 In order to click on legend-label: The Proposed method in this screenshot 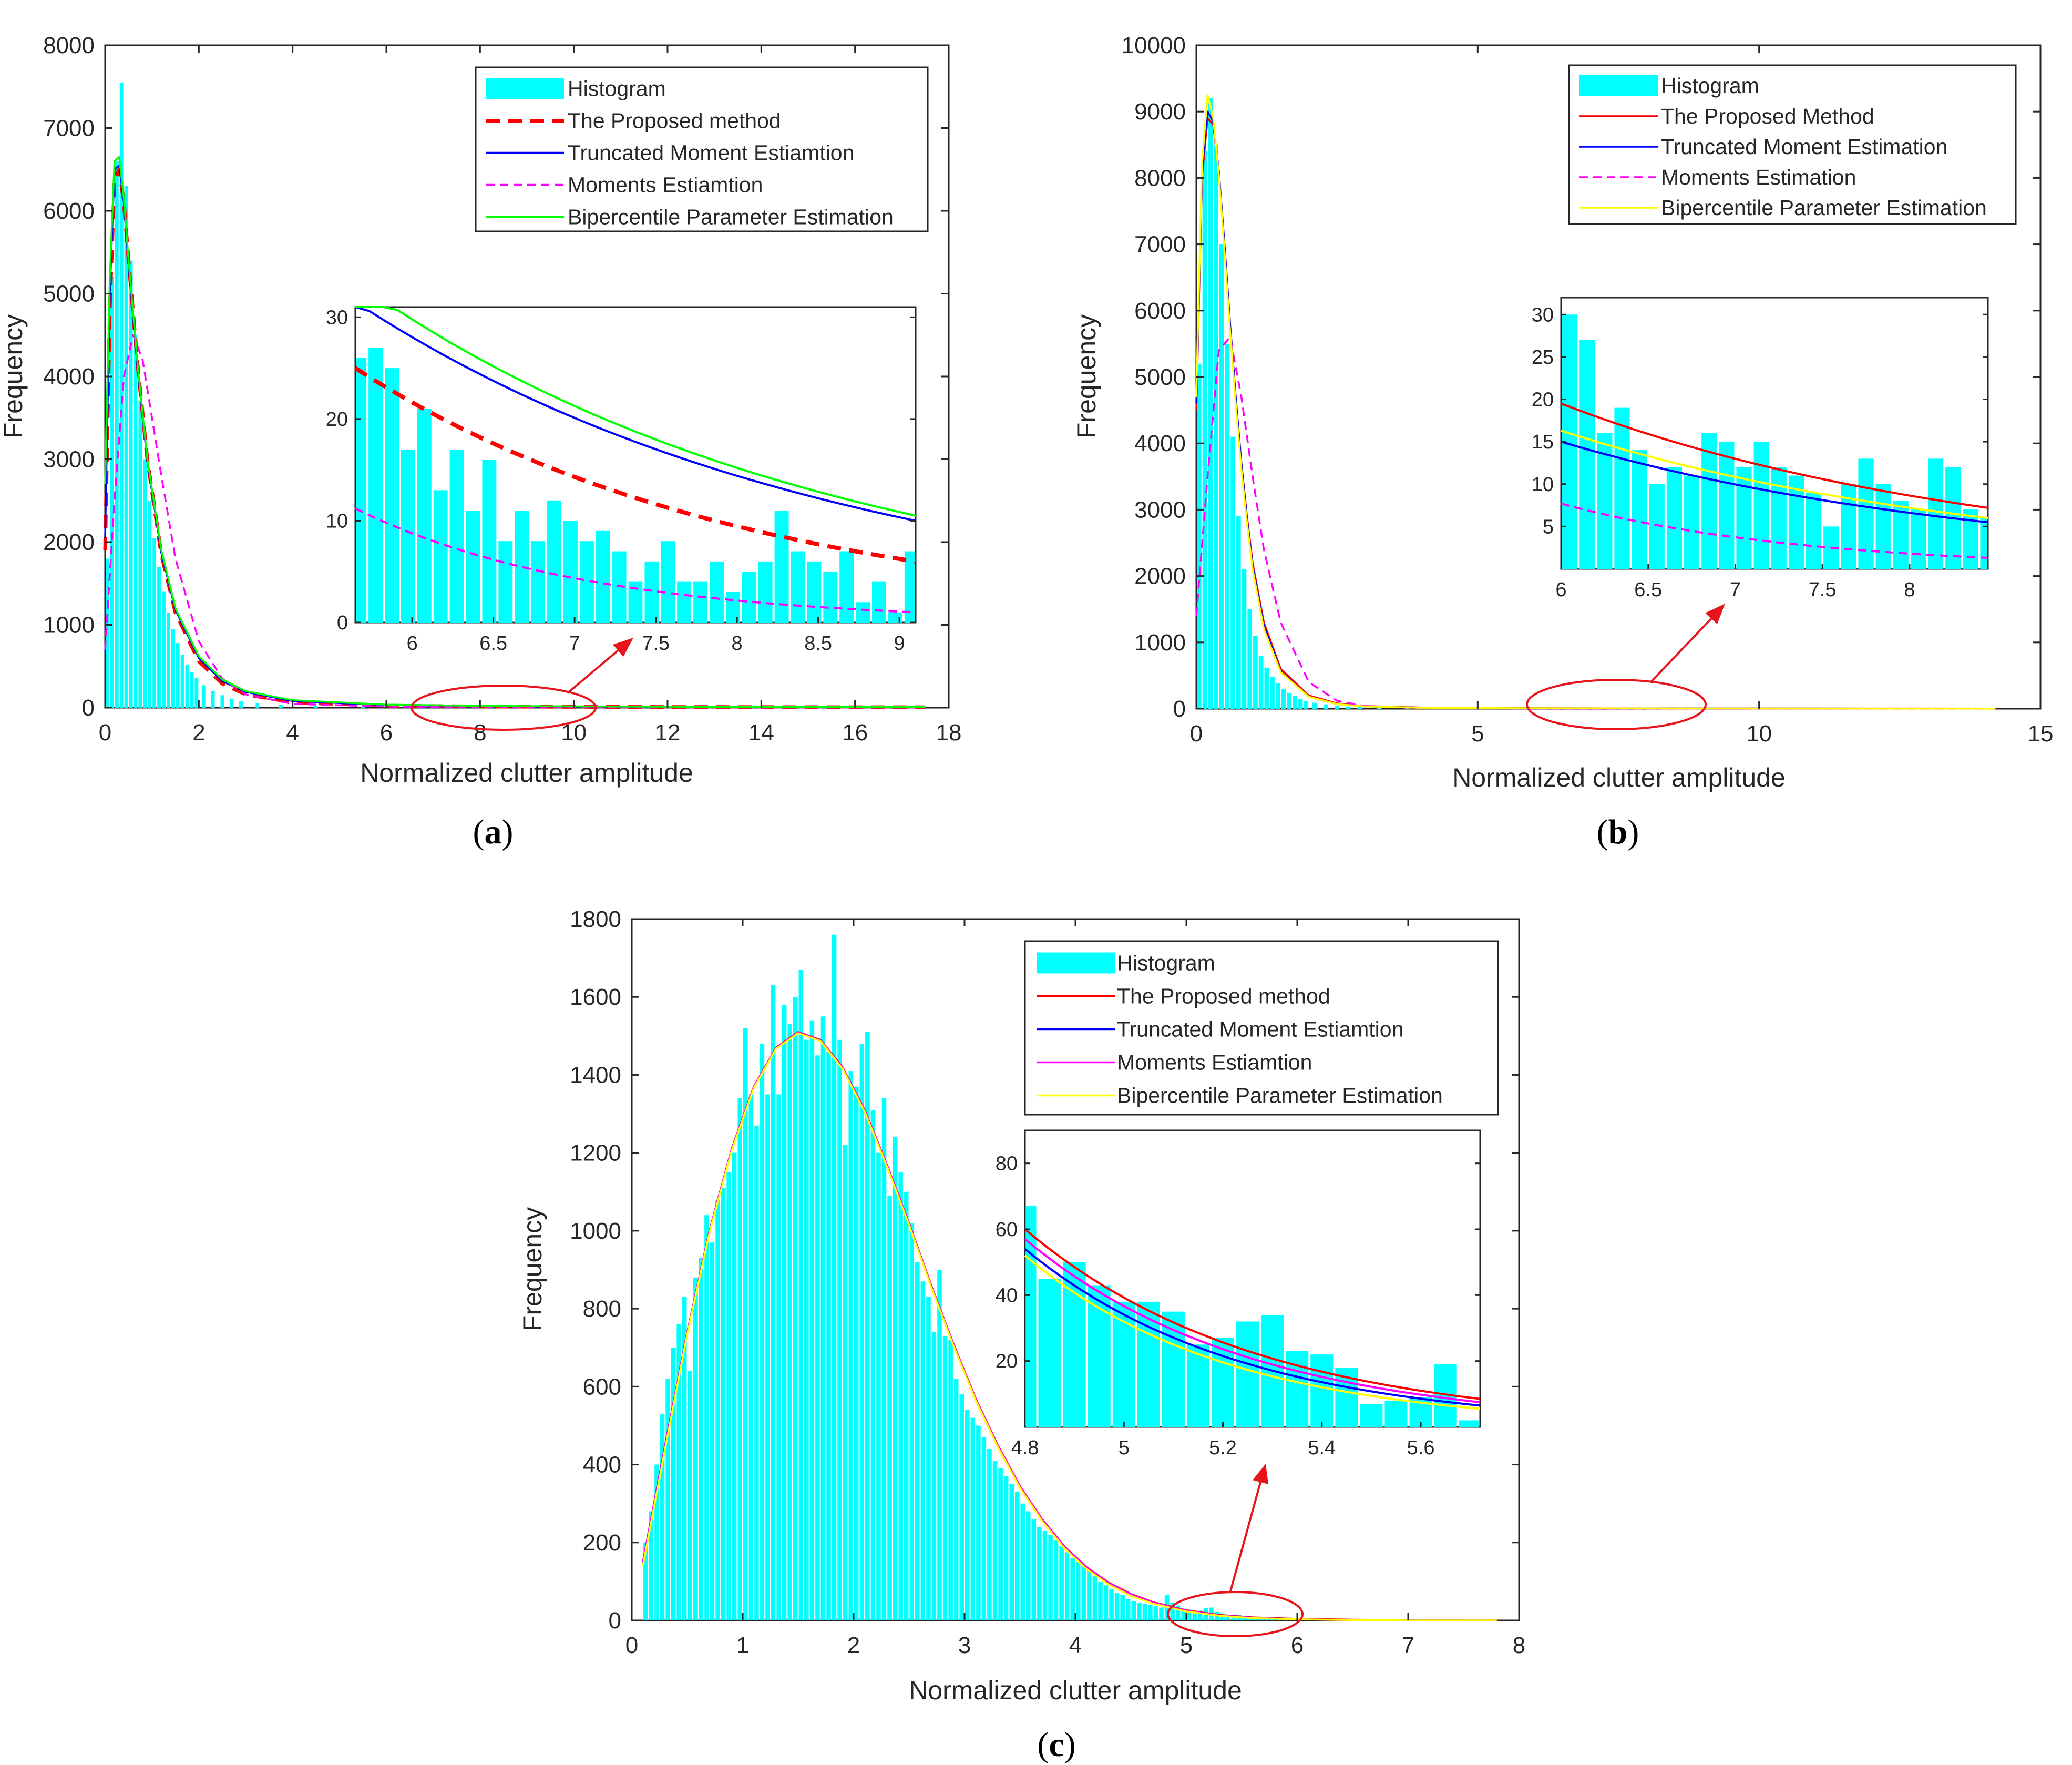, I will do `click(1223, 996)`.